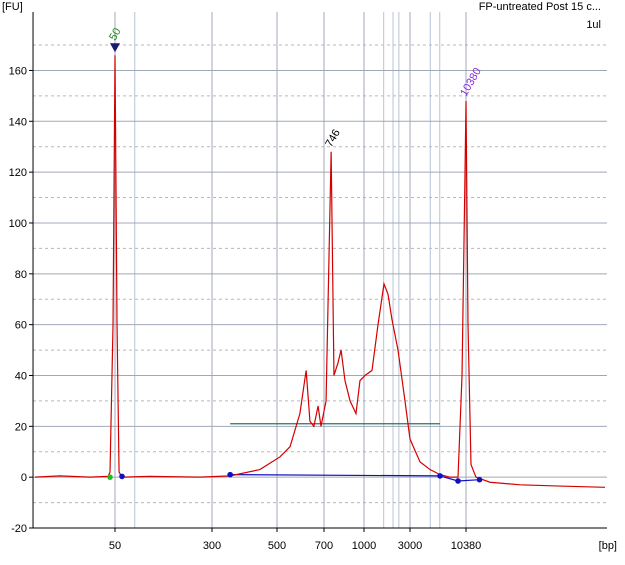  Describe the element at coordinates (115, 546) in the screenshot. I see `x-tick-label: 50` at that location.